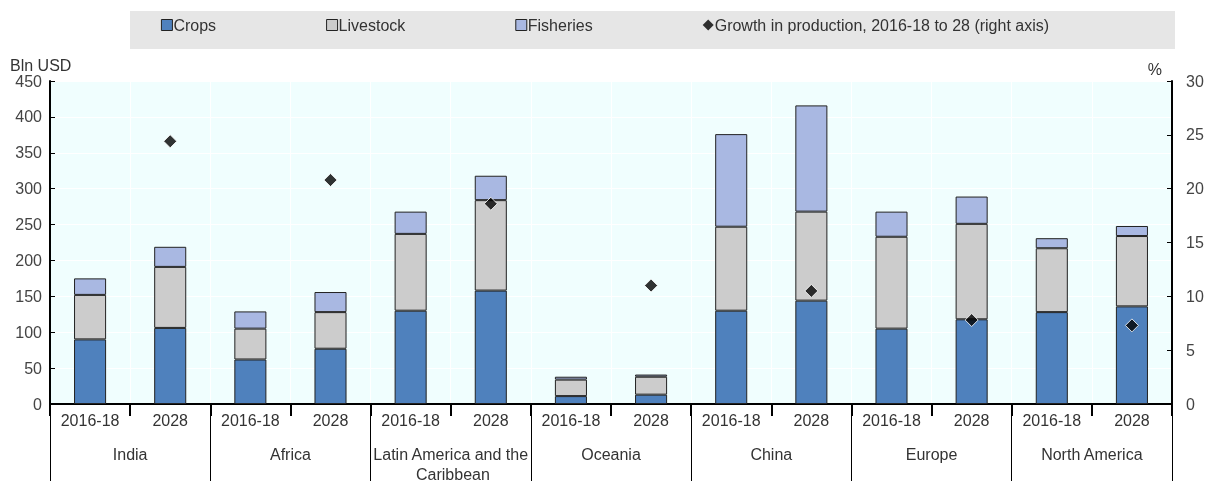 The height and width of the screenshot is (484, 1210). What do you see at coordinates (882, 25) in the screenshot?
I see `legend-label: Growth in production, 2016-18 to 28 (right axis)` at bounding box center [882, 25].